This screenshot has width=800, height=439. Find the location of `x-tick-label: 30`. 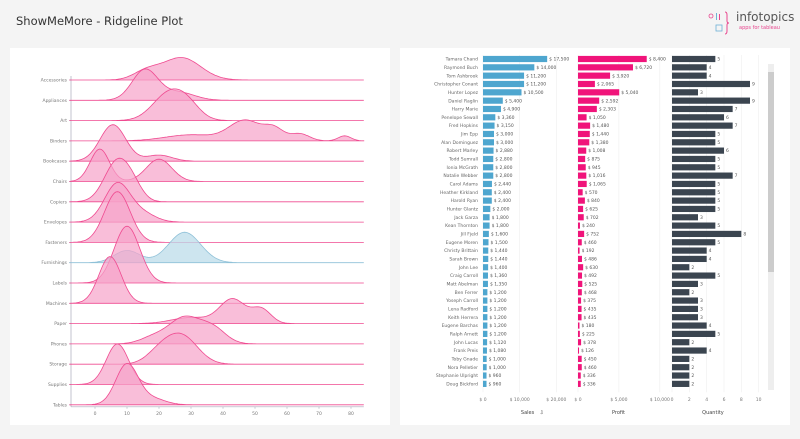

x-tick-label: 30 is located at coordinates (191, 414).